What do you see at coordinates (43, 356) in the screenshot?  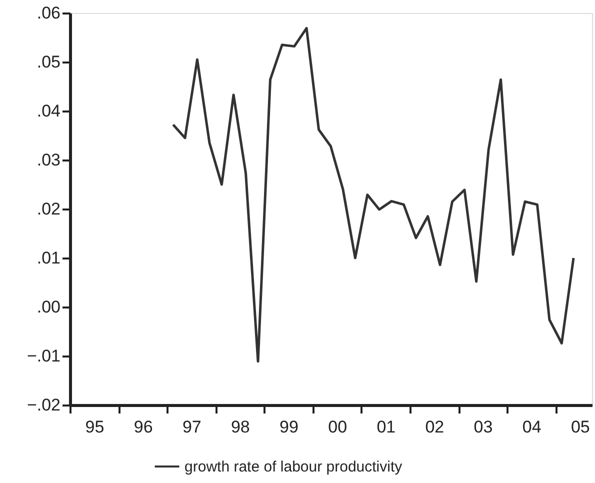 I see `y-tick-label: −.01` at bounding box center [43, 356].